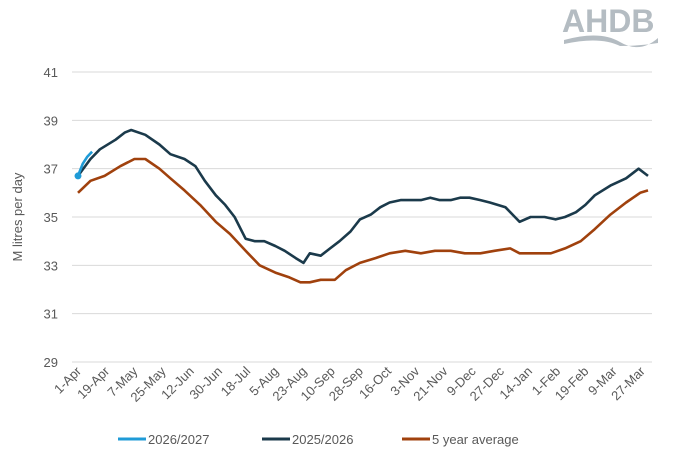 The image size is (680, 468). I want to click on logo-text: AHDB, so click(608, 21).